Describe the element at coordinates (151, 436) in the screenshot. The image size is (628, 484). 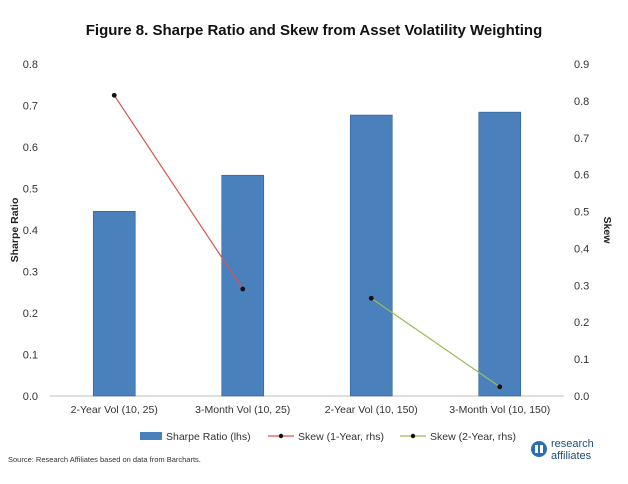
I see `legend-swatch-bar` at that location.